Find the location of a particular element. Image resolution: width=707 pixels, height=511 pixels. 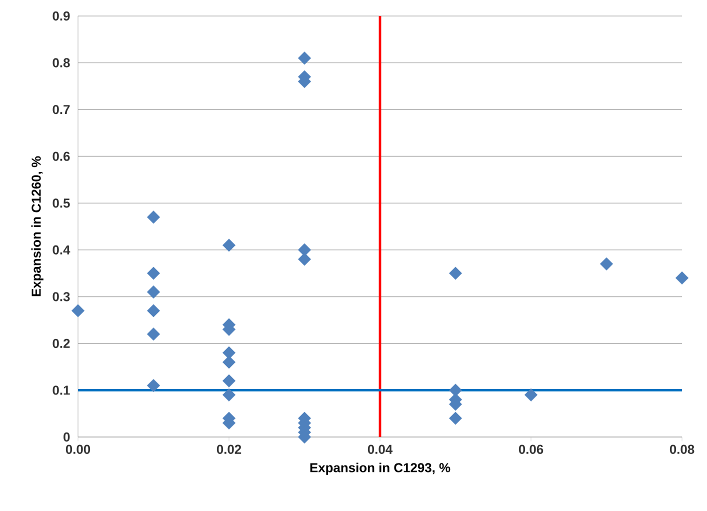

x-tick-label: 0.04 is located at coordinates (380, 449).